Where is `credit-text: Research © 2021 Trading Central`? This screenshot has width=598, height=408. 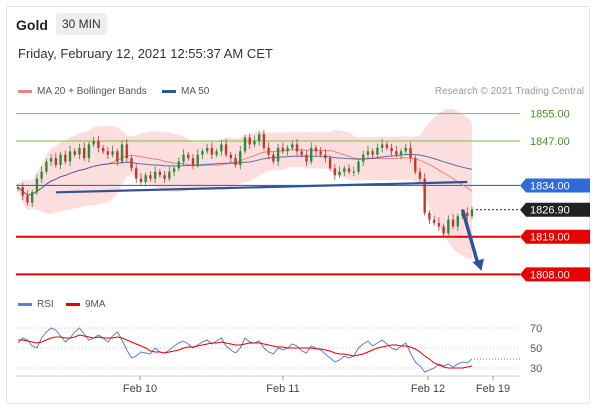 credit-text: Research © 2021 Trading Central is located at coordinates (509, 91).